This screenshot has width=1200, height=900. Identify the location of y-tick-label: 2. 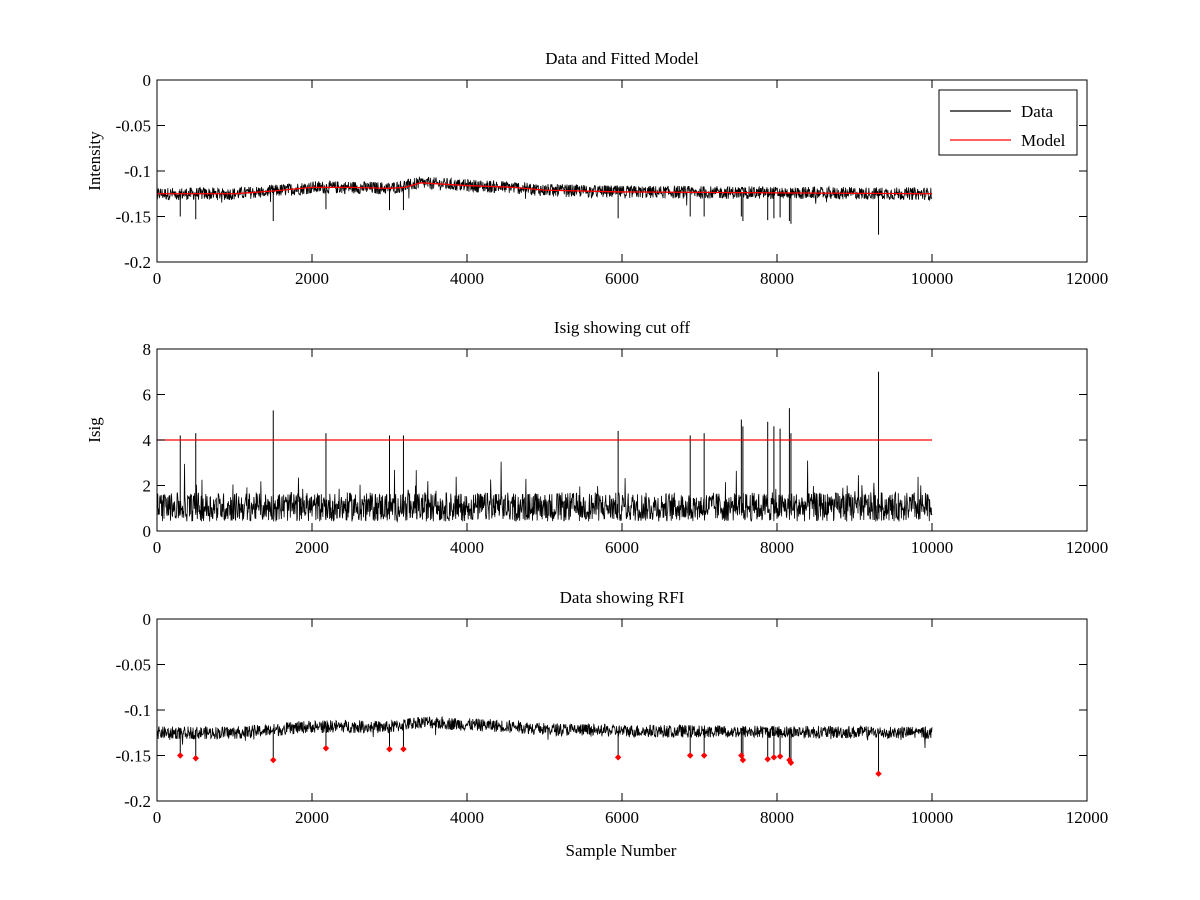
(147, 486).